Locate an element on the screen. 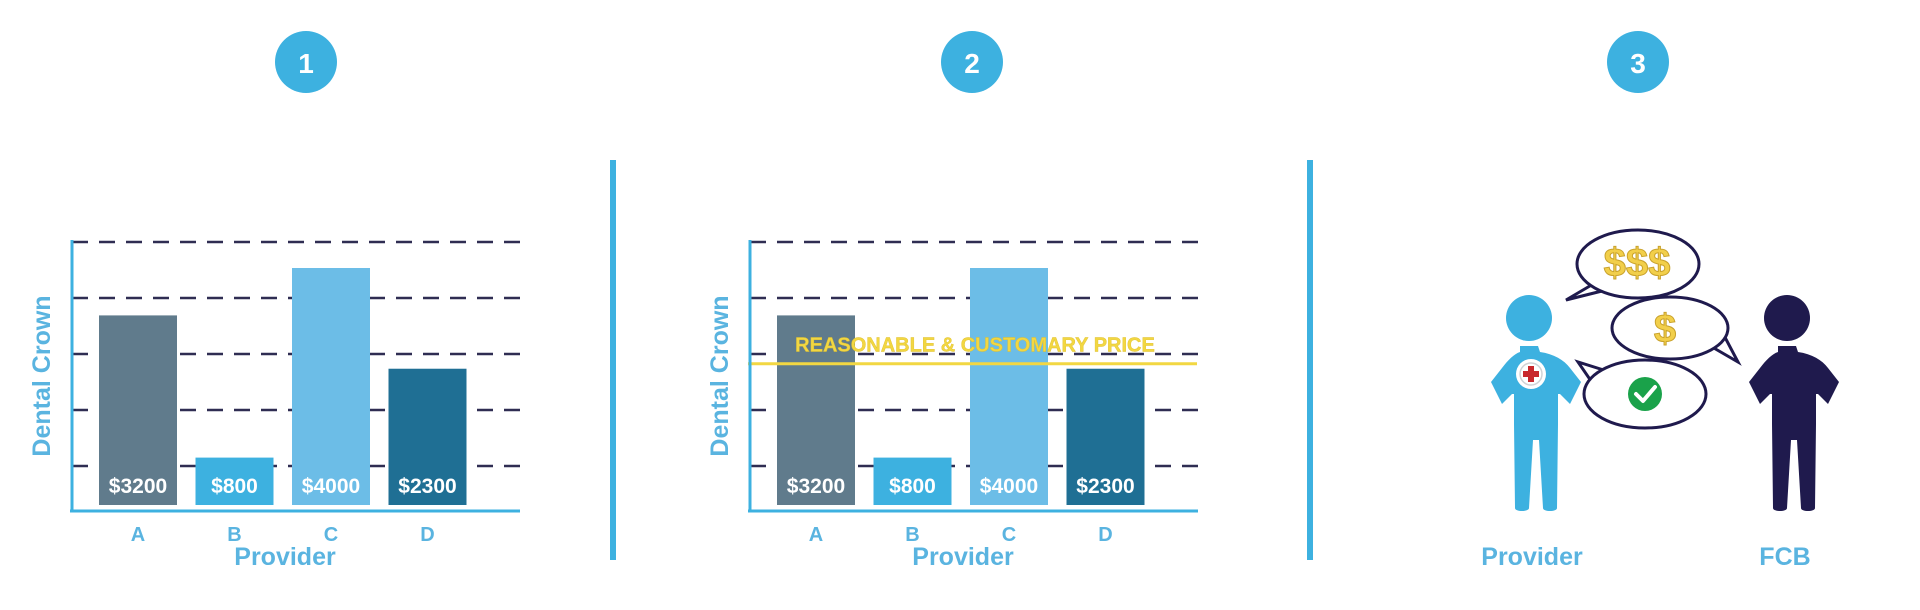 The image size is (1920, 610). bubble-top-text: $$$ is located at coordinates (1637, 263).